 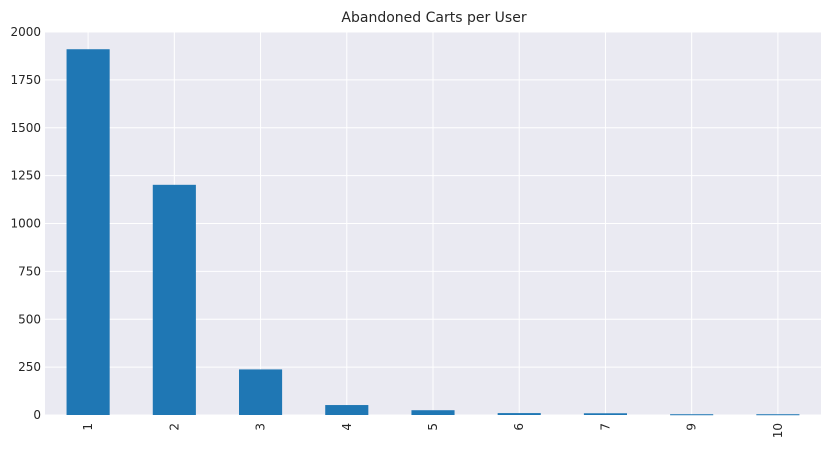 I want to click on y-tick-label: 1000, so click(x=25, y=224).